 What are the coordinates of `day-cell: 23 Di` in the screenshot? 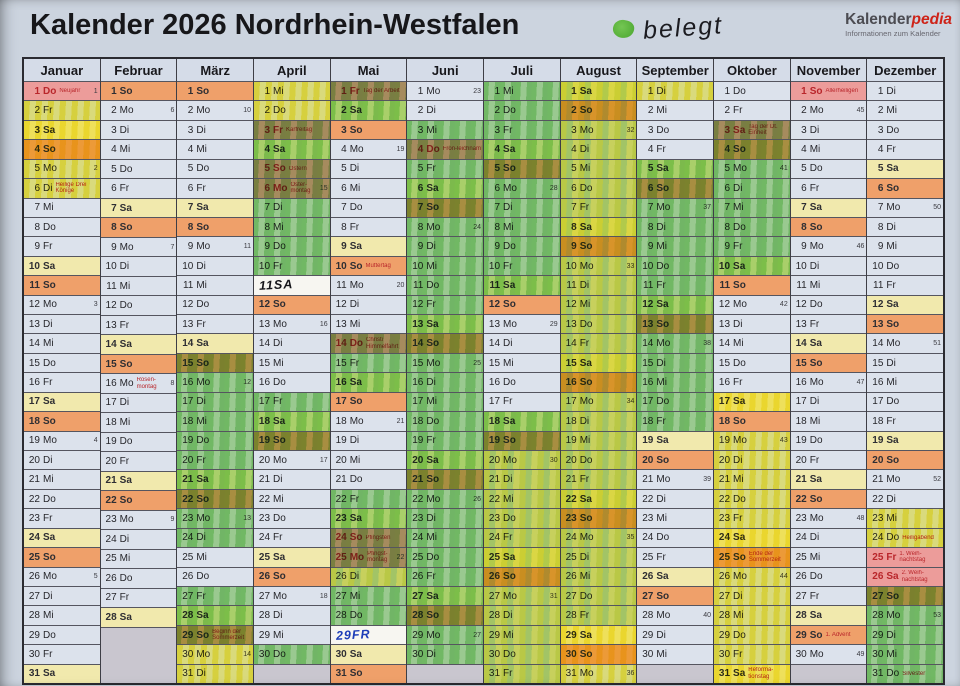 It's located at (445, 518).